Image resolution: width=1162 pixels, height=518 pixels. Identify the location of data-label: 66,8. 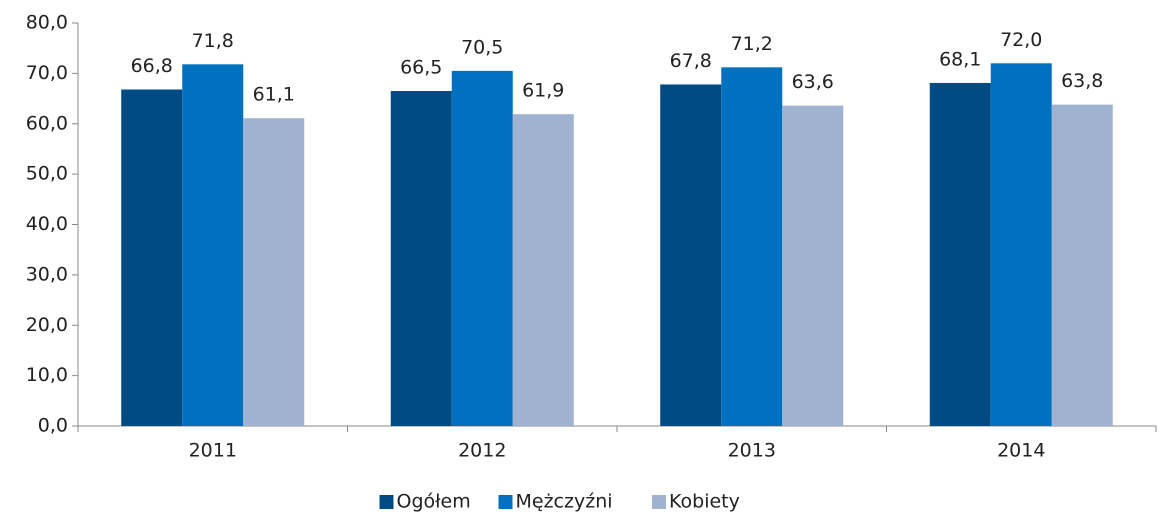
(152, 66).